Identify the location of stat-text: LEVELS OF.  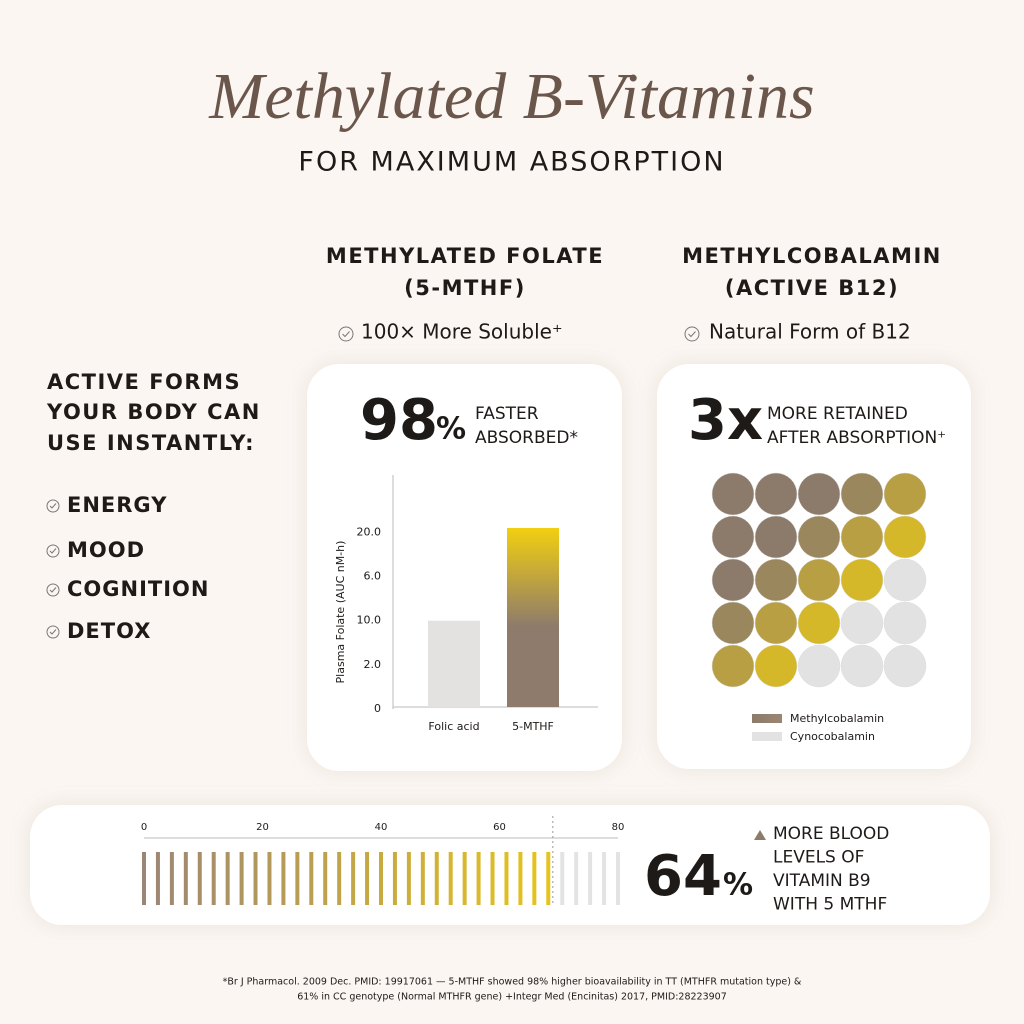
(818, 858).